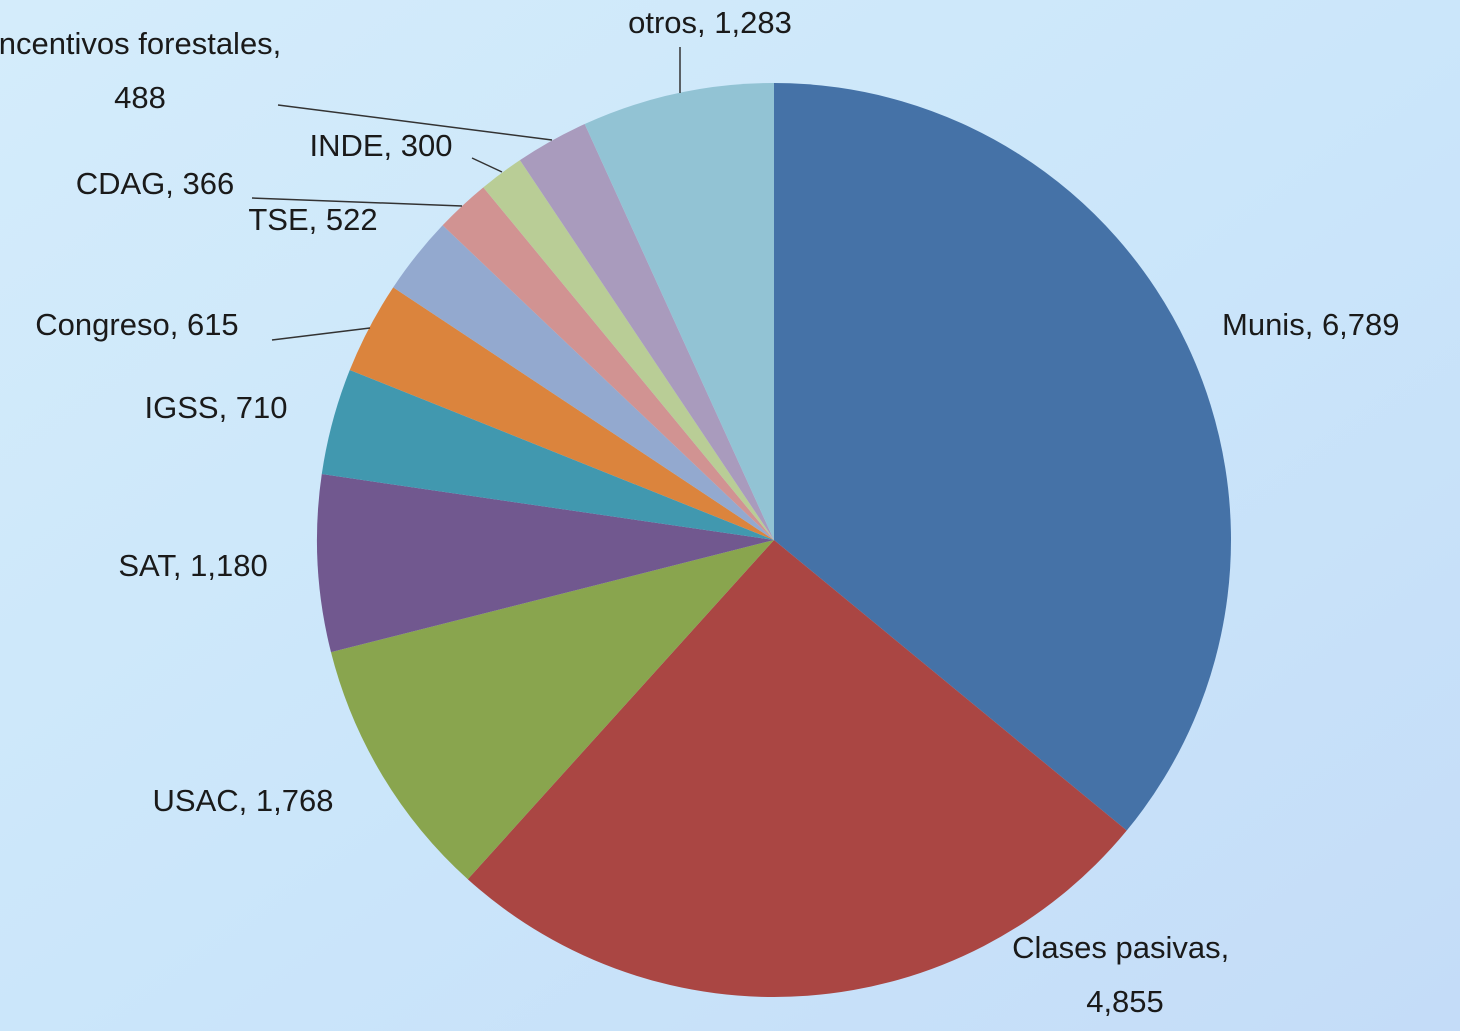 Image resolution: width=1460 pixels, height=1031 pixels. What do you see at coordinates (147, 565) in the screenshot?
I see `label-category: SAT` at bounding box center [147, 565].